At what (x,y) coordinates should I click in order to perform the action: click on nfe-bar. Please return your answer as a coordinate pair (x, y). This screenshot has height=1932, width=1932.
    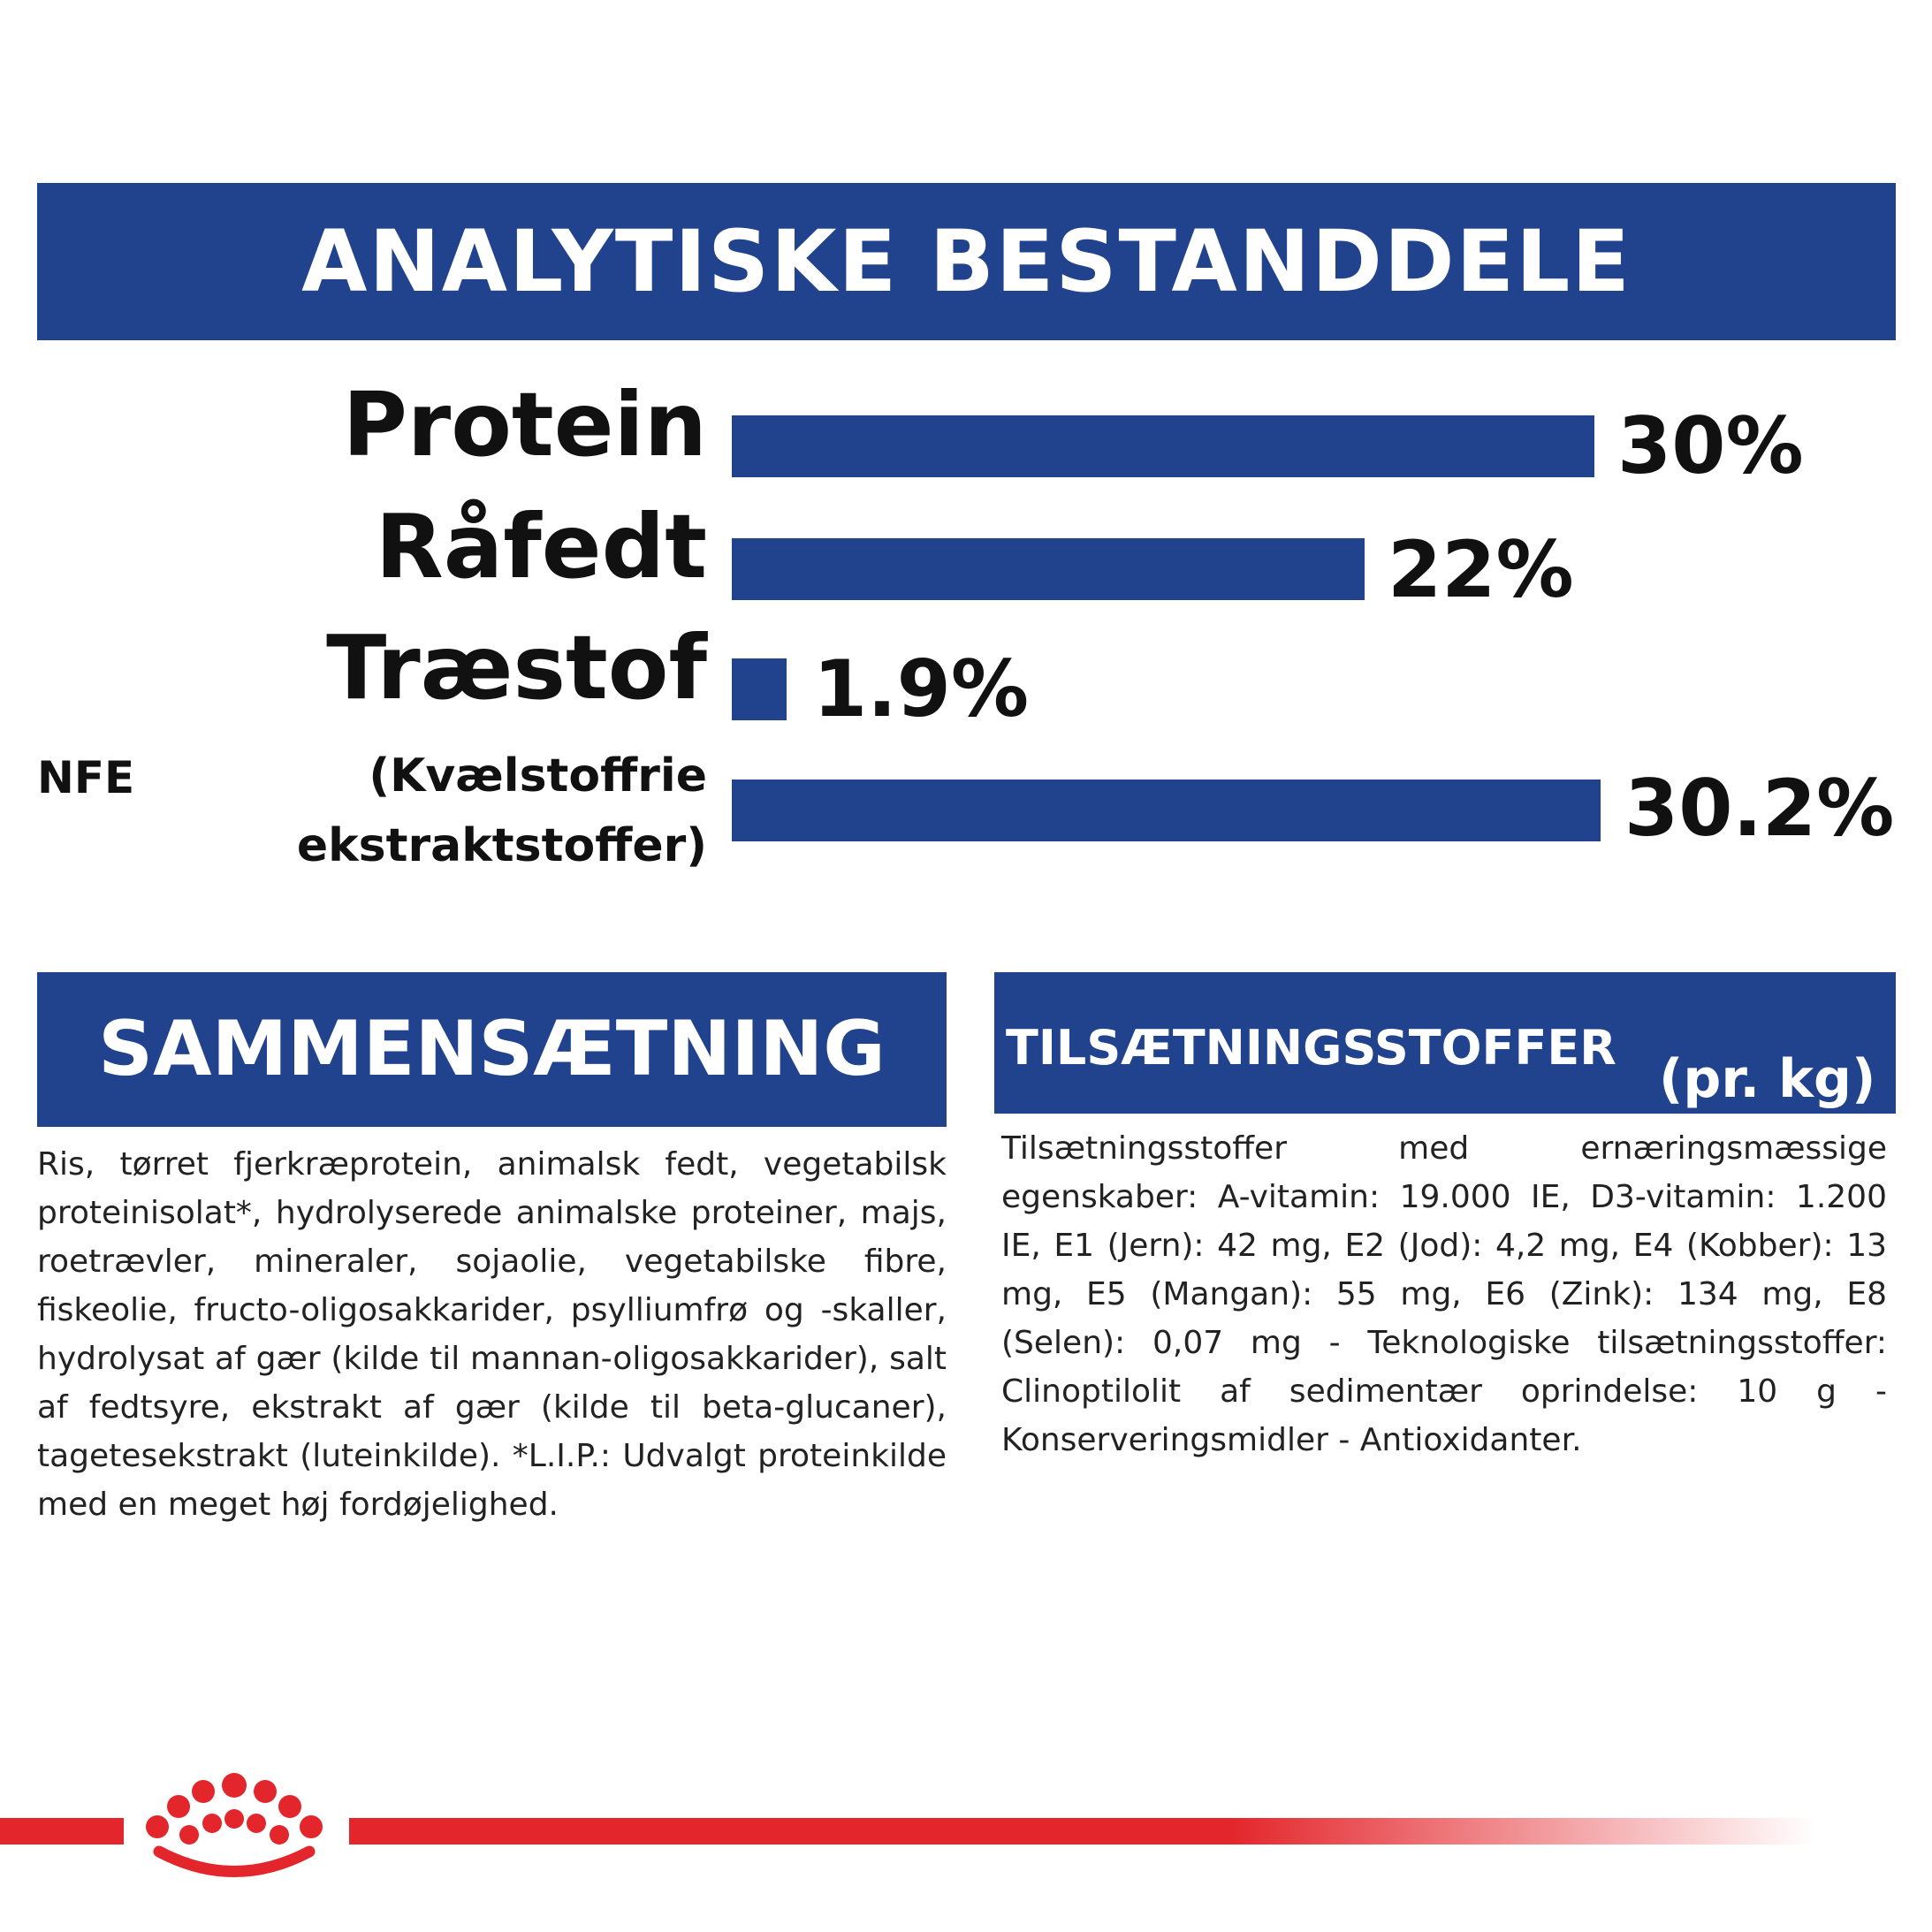
    Looking at the image, I should click on (1166, 811).